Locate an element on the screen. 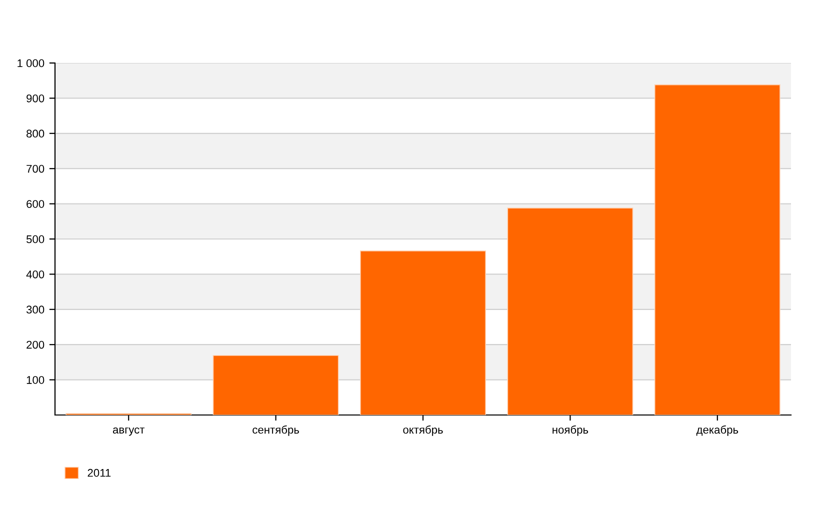 This screenshot has height=507, width=824. y-tick-label: 200 is located at coordinates (35, 344).